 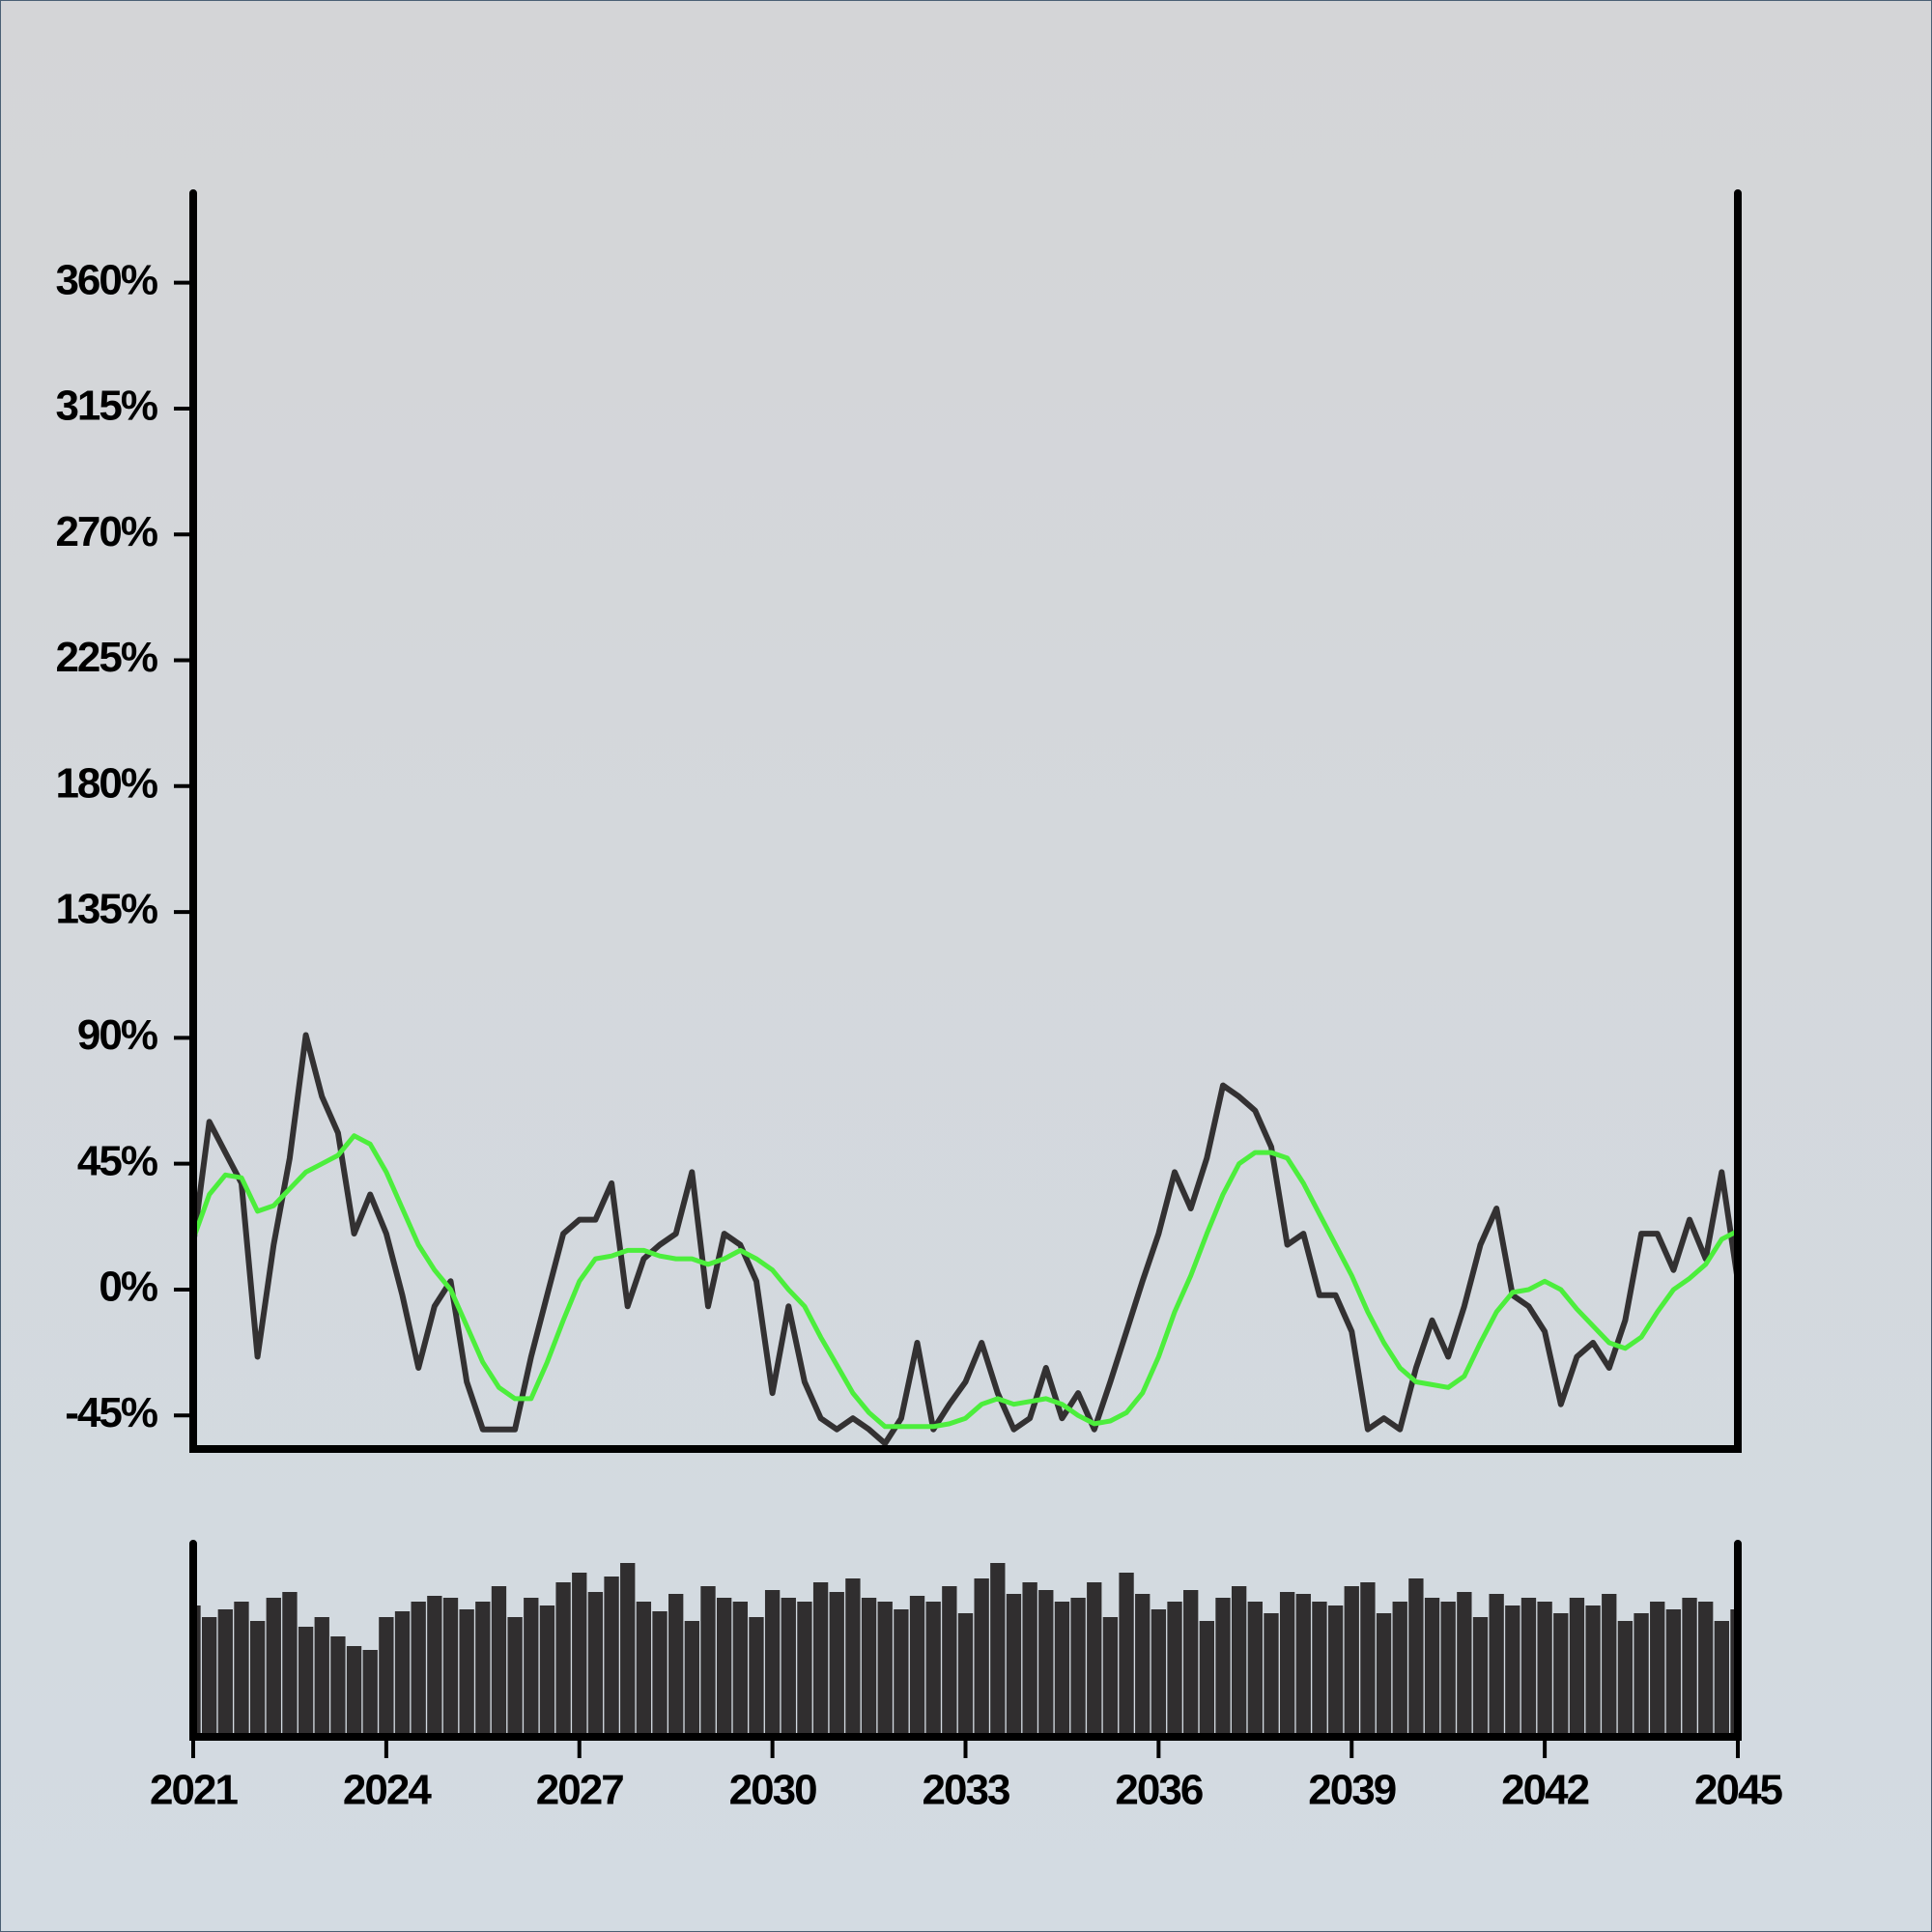 What do you see at coordinates (772, 1790) in the screenshot?
I see `x-tick-label: 2030` at bounding box center [772, 1790].